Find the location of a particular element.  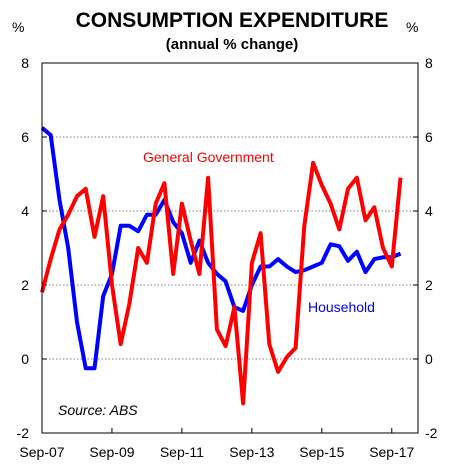

y-tick-label-right: 4 is located at coordinates (429, 211).